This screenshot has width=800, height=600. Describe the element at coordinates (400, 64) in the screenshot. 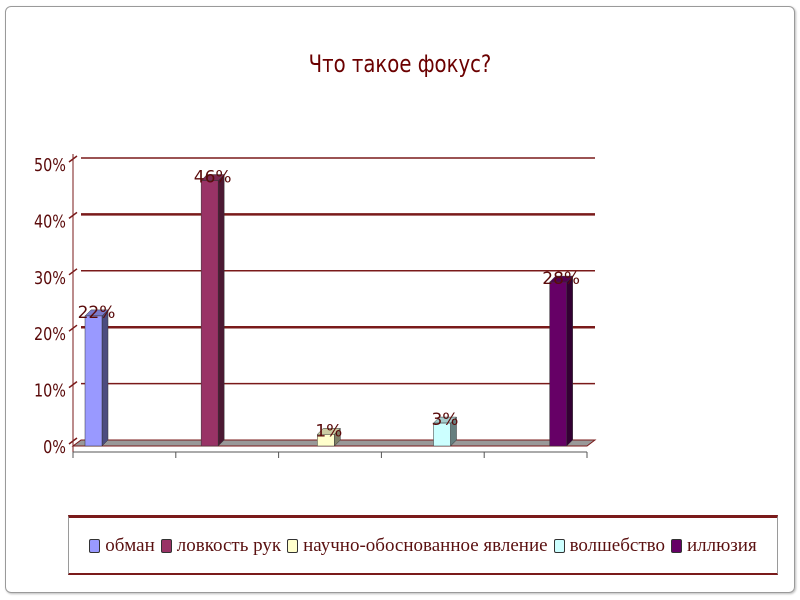

I see `chart-title: Что такое фокус?` at that location.